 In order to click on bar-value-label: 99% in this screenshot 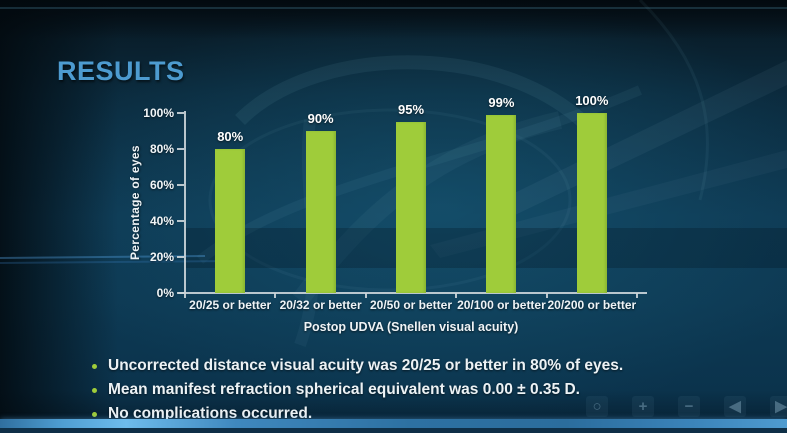, I will do `click(501, 102)`.